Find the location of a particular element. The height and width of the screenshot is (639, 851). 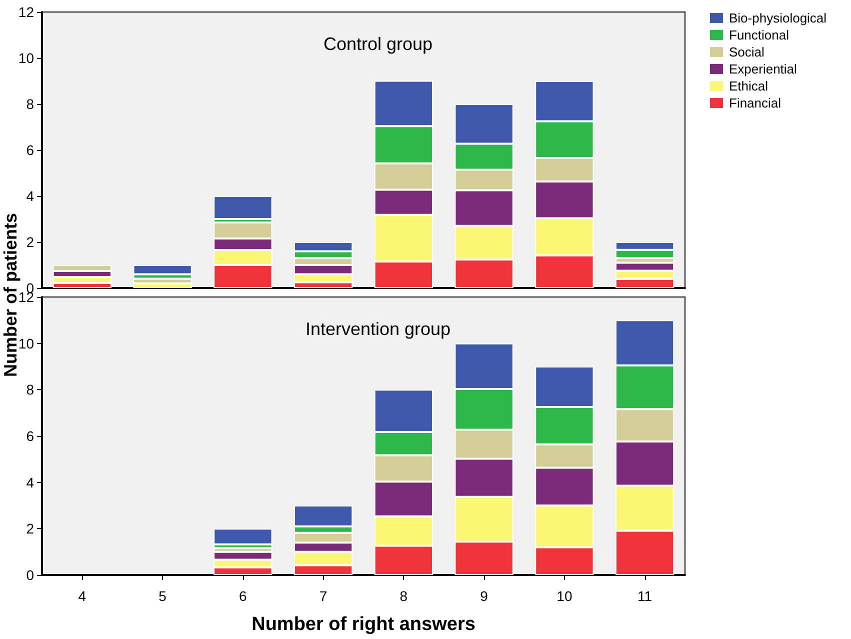

y-tick-label: 0 is located at coordinates (30, 575).